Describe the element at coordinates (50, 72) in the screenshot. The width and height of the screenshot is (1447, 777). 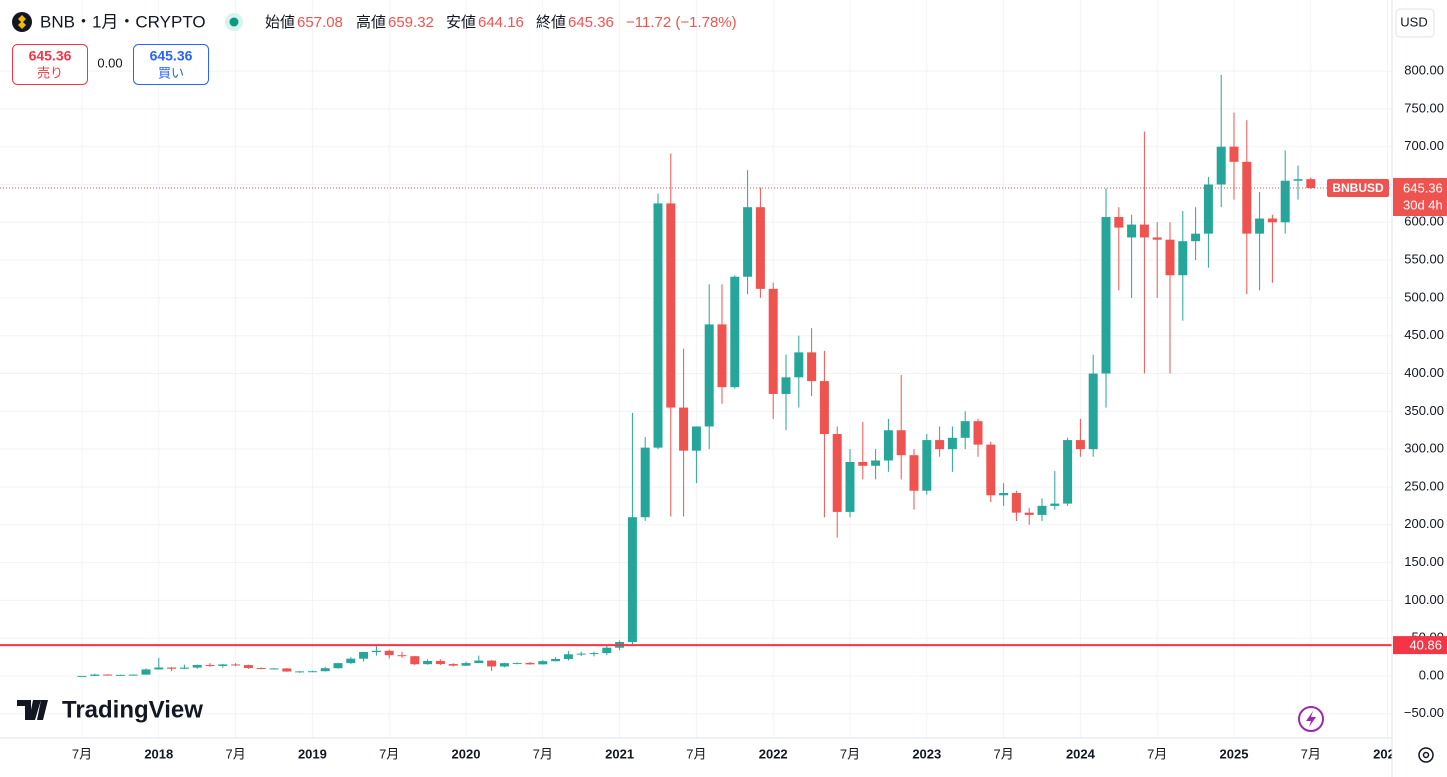
I see `sell-label: 売り` at that location.